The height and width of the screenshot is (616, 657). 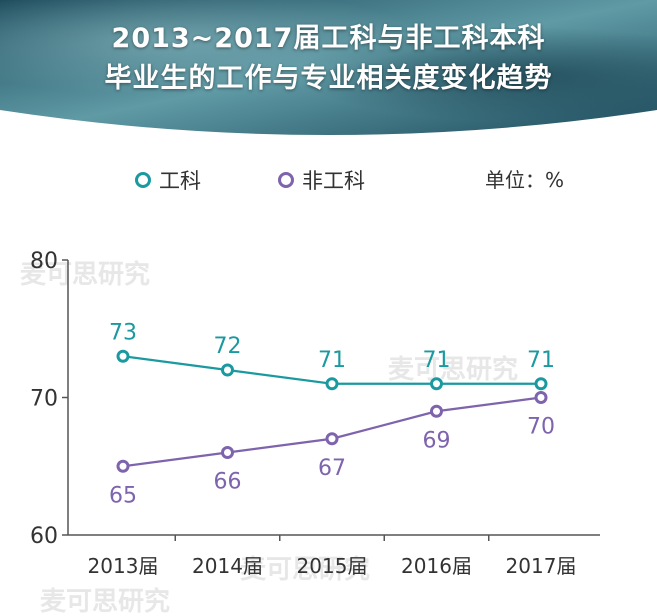 What do you see at coordinates (437, 440) in the screenshot?
I see `data-label: 69` at bounding box center [437, 440].